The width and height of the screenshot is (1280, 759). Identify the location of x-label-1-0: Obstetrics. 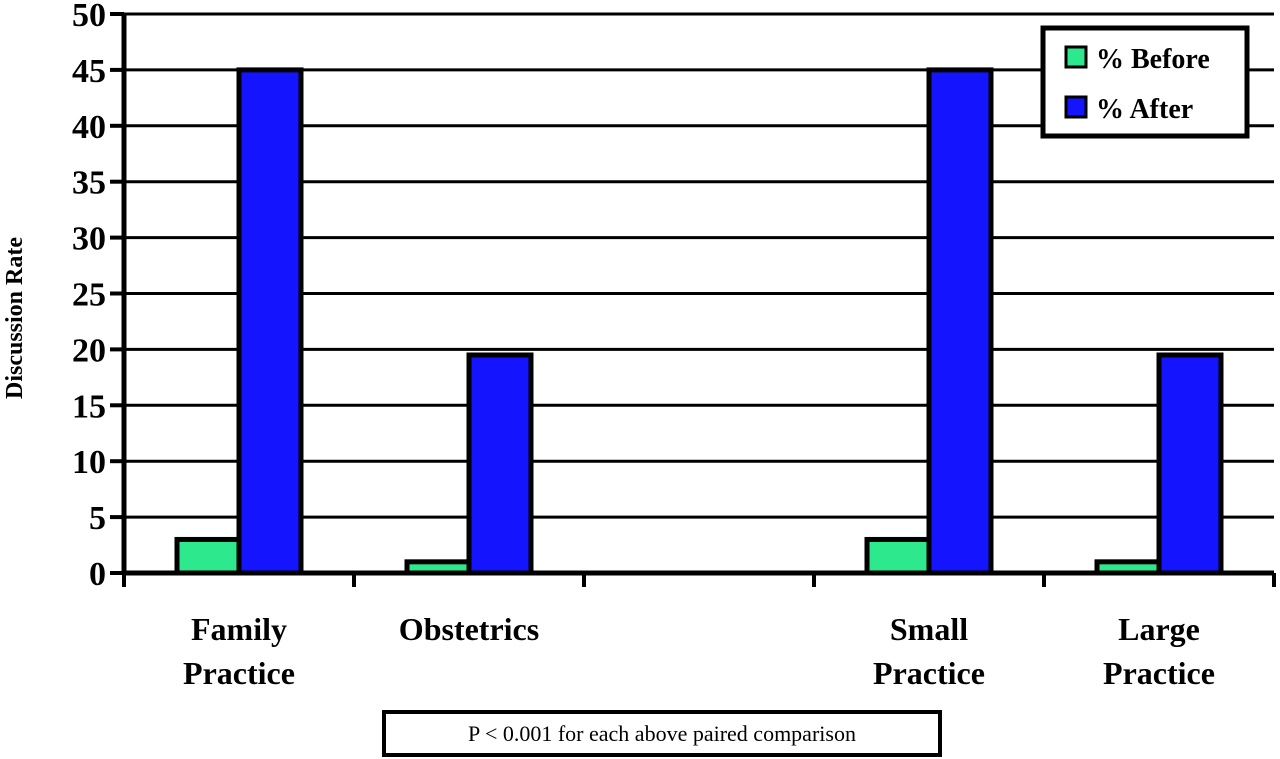
(469, 629).